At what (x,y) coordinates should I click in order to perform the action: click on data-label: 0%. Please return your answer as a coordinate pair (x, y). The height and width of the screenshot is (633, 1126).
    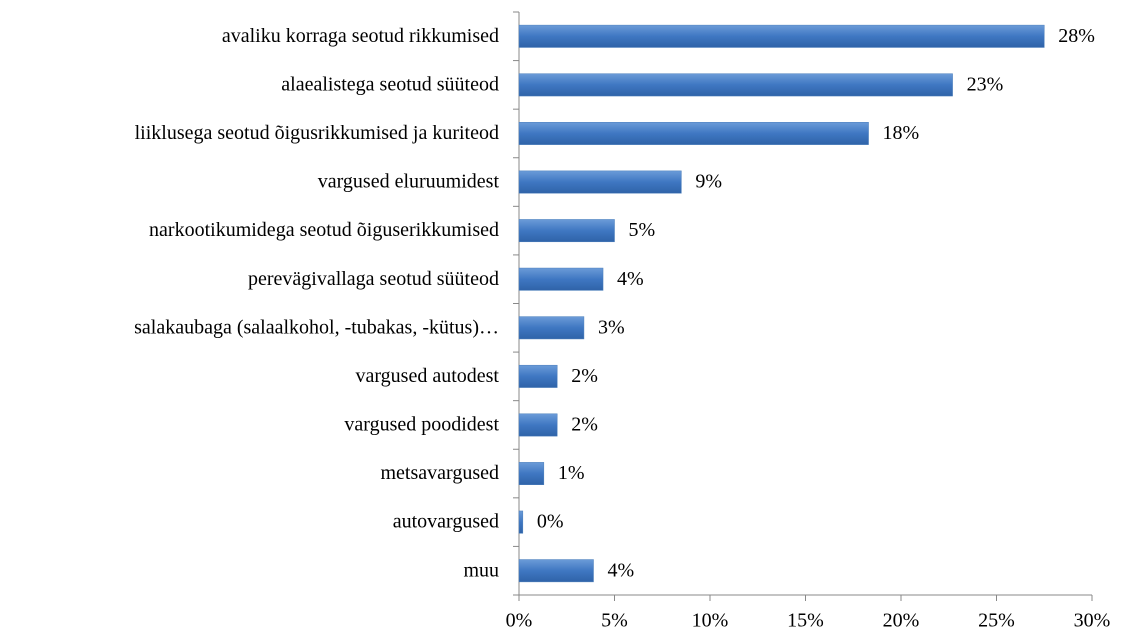
    Looking at the image, I should click on (550, 522).